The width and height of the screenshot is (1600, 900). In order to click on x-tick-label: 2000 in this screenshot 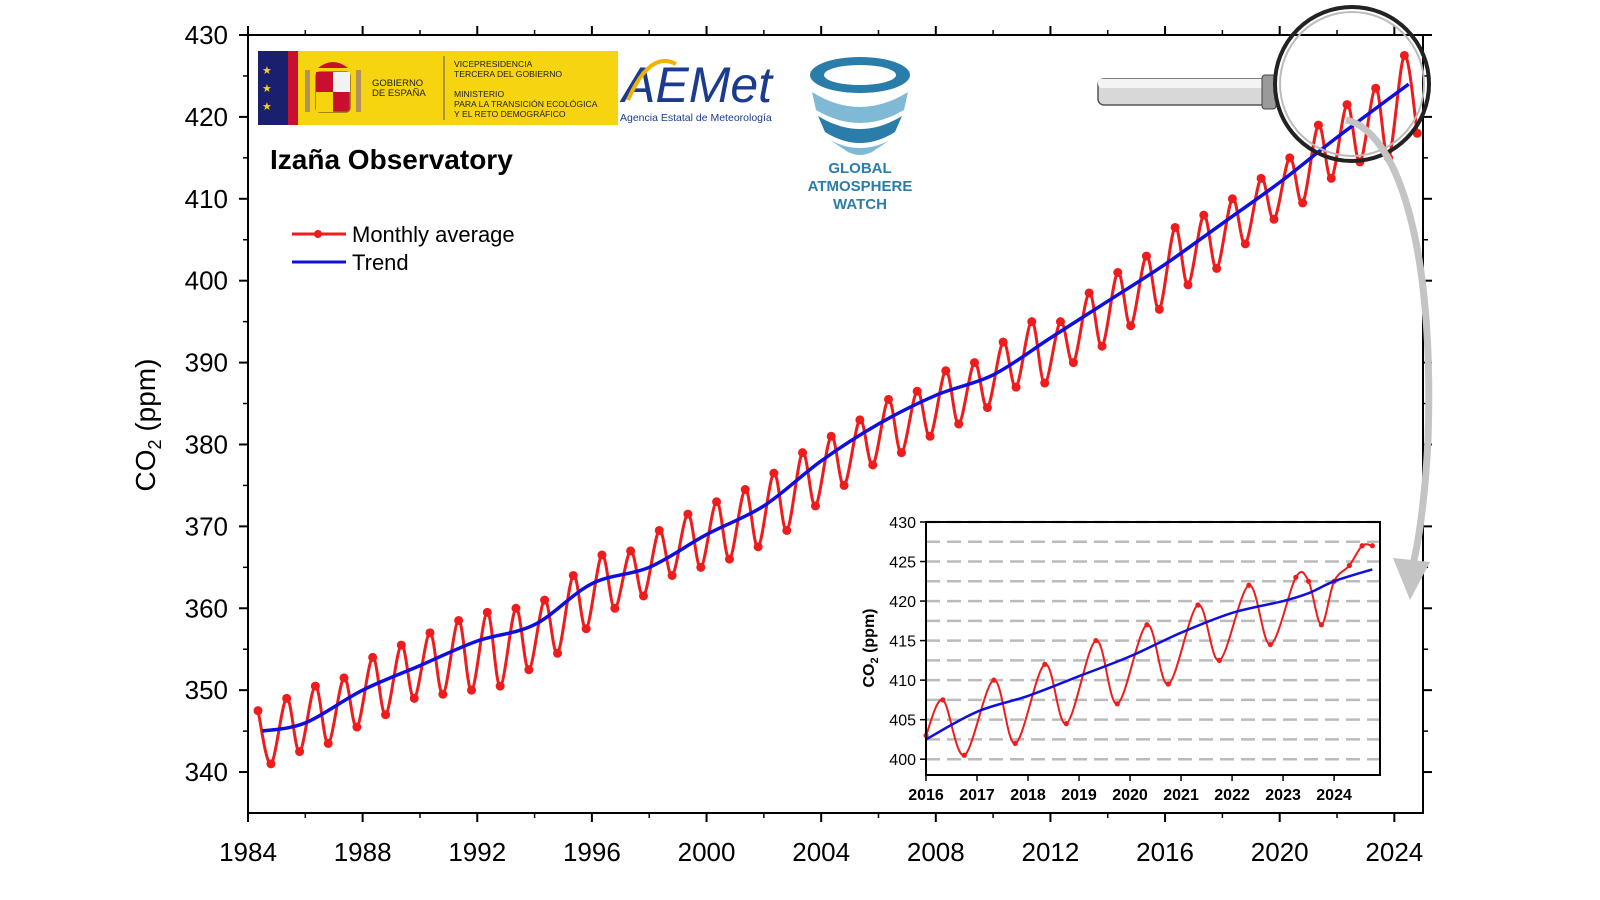, I will do `click(707, 852)`.